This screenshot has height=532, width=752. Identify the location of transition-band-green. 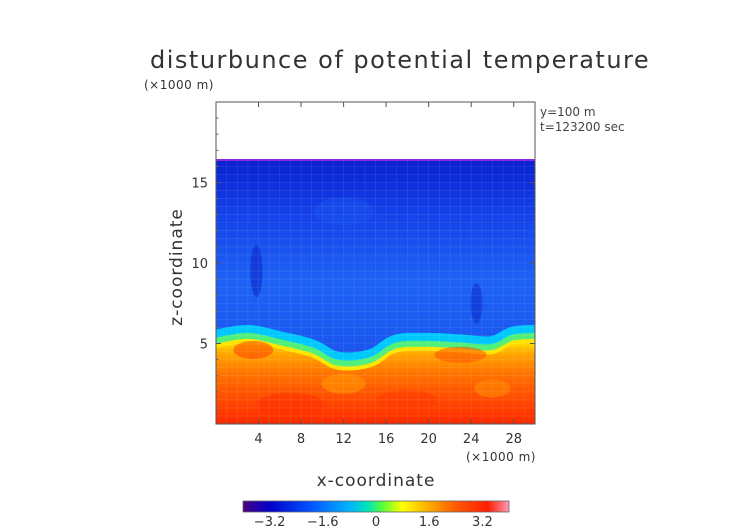
(375, 351).